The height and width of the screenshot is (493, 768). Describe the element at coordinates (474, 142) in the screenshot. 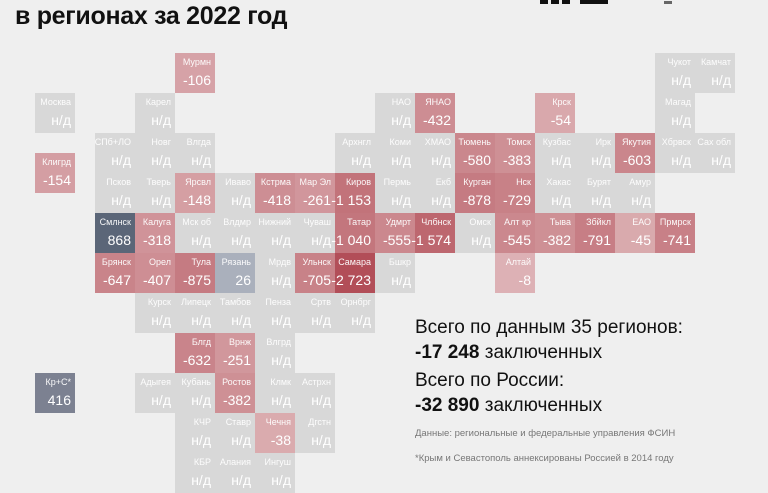

I see `region-label: Тюмень` at that location.